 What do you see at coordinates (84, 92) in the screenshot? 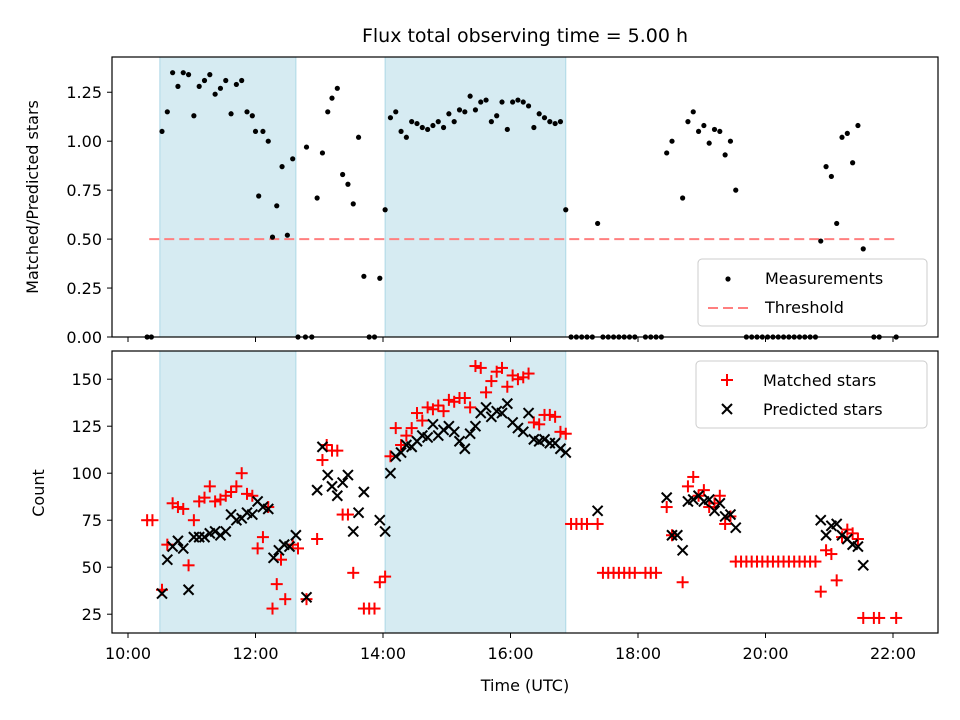
I see `y-tick-label: 1.25` at bounding box center [84, 92].